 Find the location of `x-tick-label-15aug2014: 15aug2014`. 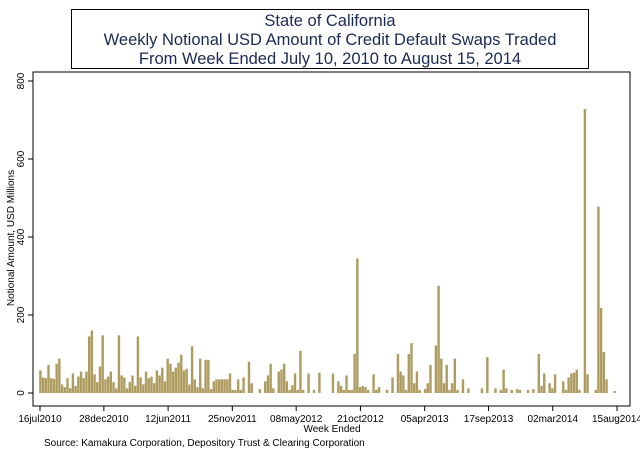

x-tick-label-15aug2014: 15aug2014 is located at coordinates (616, 419).